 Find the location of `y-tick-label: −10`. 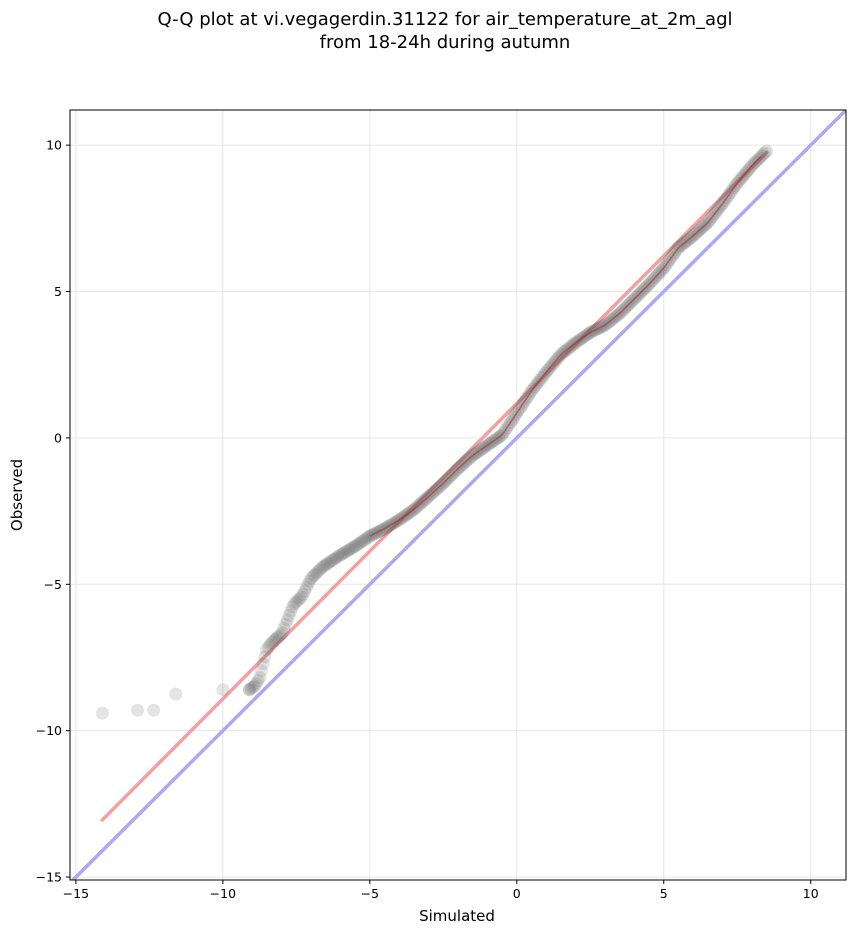

y-tick-label: −10 is located at coordinates (49, 730).